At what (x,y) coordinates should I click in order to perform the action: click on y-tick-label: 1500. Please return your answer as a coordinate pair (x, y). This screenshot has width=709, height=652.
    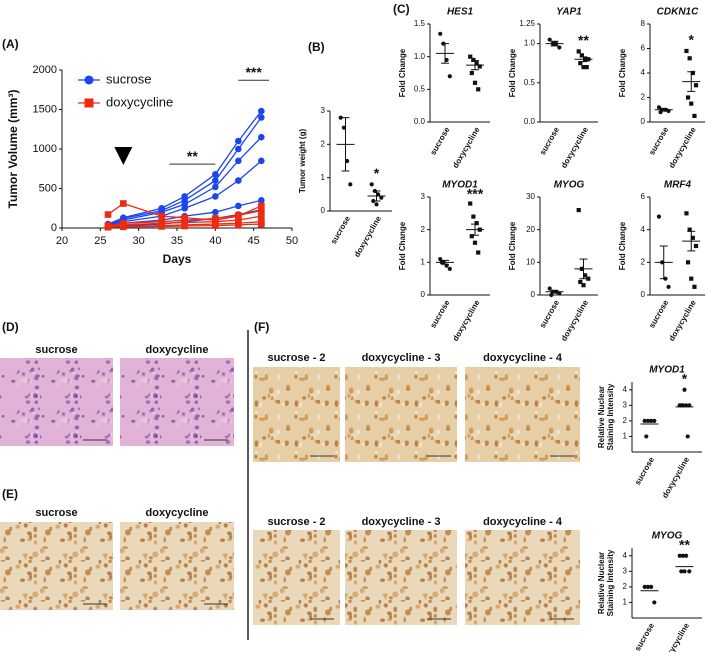
    Looking at the image, I should click on (45, 109).